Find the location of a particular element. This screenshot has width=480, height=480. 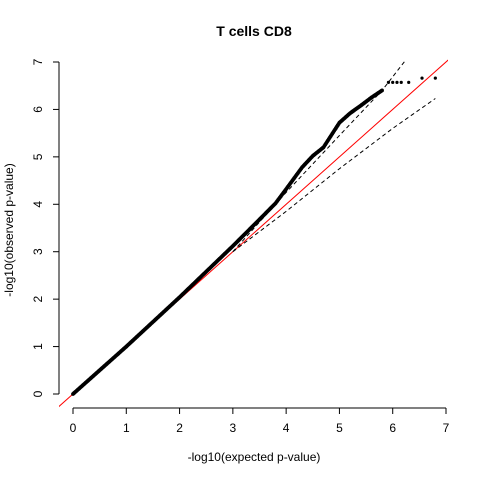

x-axis-label: -log10(expected p-value) is located at coordinates (254, 457).